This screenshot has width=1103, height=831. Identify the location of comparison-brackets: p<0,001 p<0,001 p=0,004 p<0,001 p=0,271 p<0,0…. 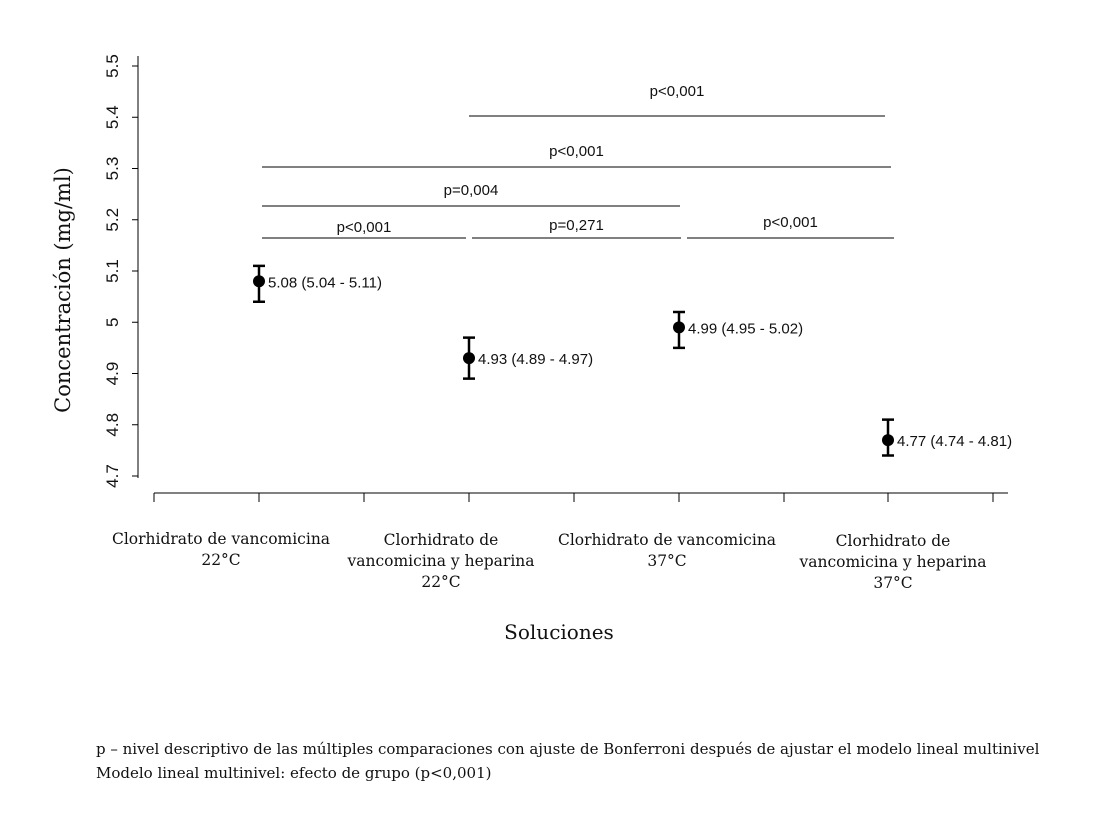
(578, 161).